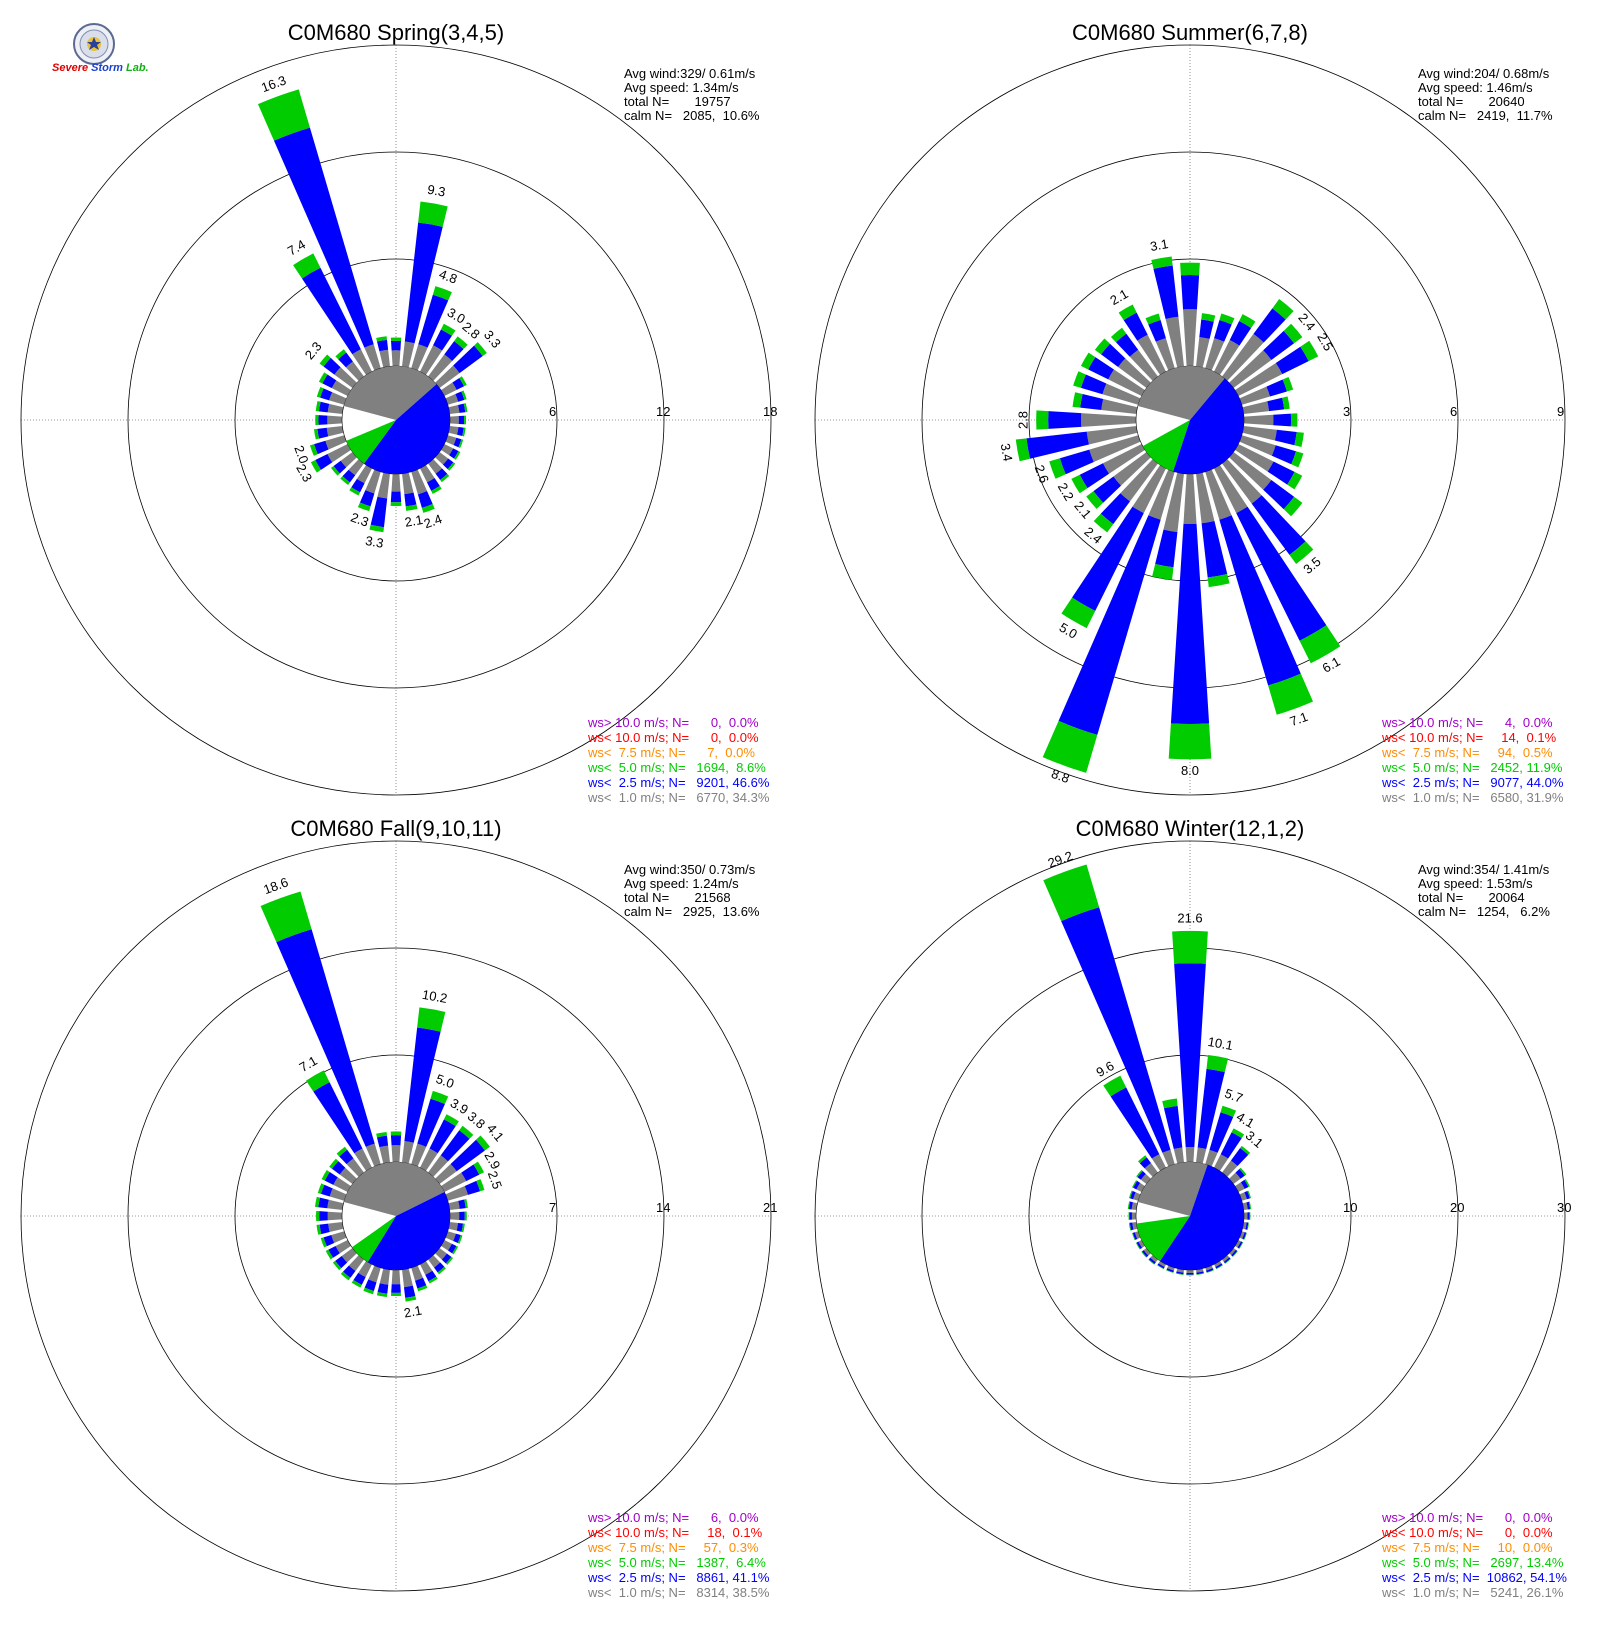  What do you see at coordinates (1325, 341) in the screenshot?
I see `bar-value-label: 2.5` at bounding box center [1325, 341].